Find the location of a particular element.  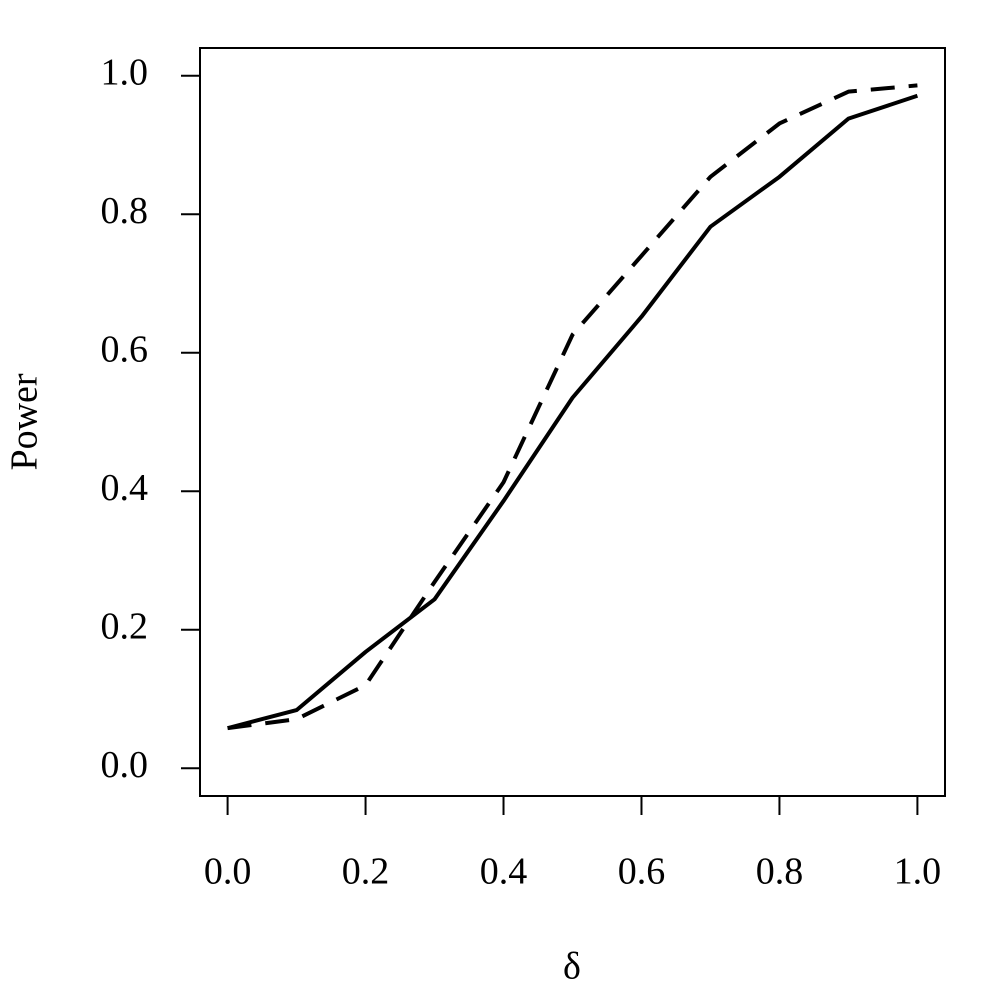

y-tick-label: 1.0 is located at coordinates (125, 72).